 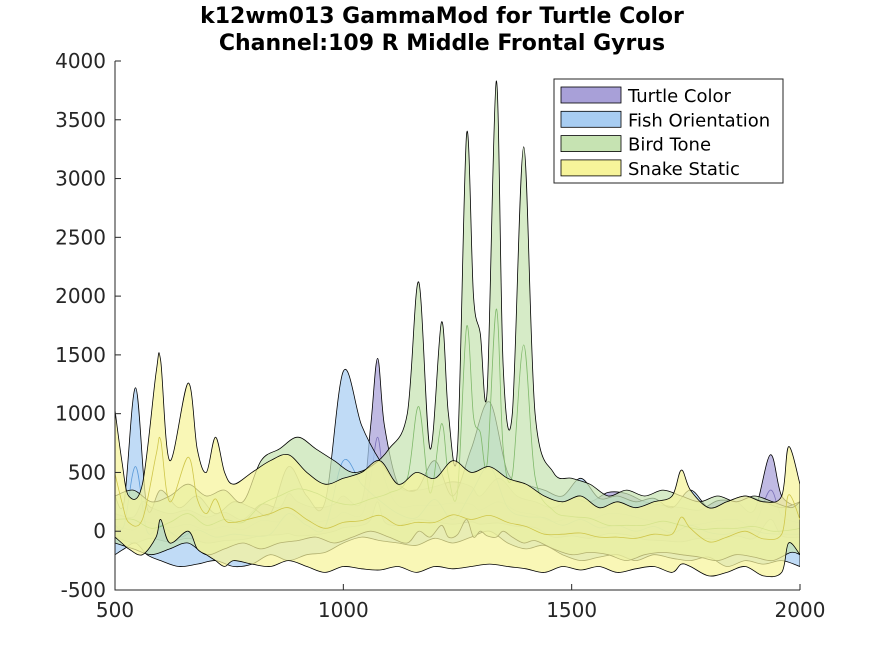 What do you see at coordinates (679, 96) in the screenshot?
I see `legend-label-turtle-color: Turtle Color` at bounding box center [679, 96].